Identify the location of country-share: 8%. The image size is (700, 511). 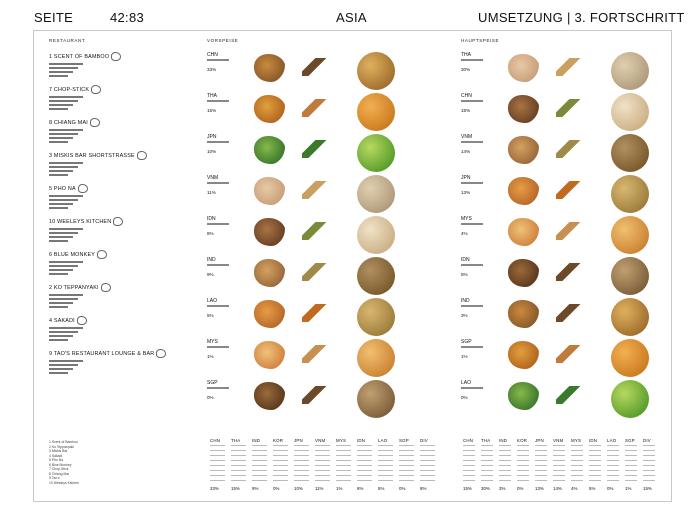
(210, 233).